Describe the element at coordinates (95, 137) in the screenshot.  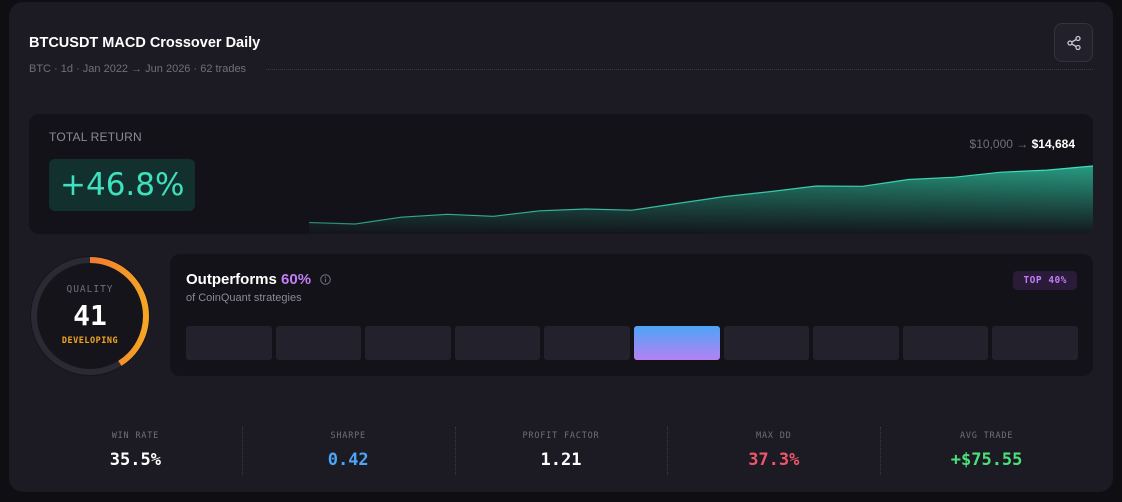
I see `total-return-label: TOTAL RETURN` at that location.